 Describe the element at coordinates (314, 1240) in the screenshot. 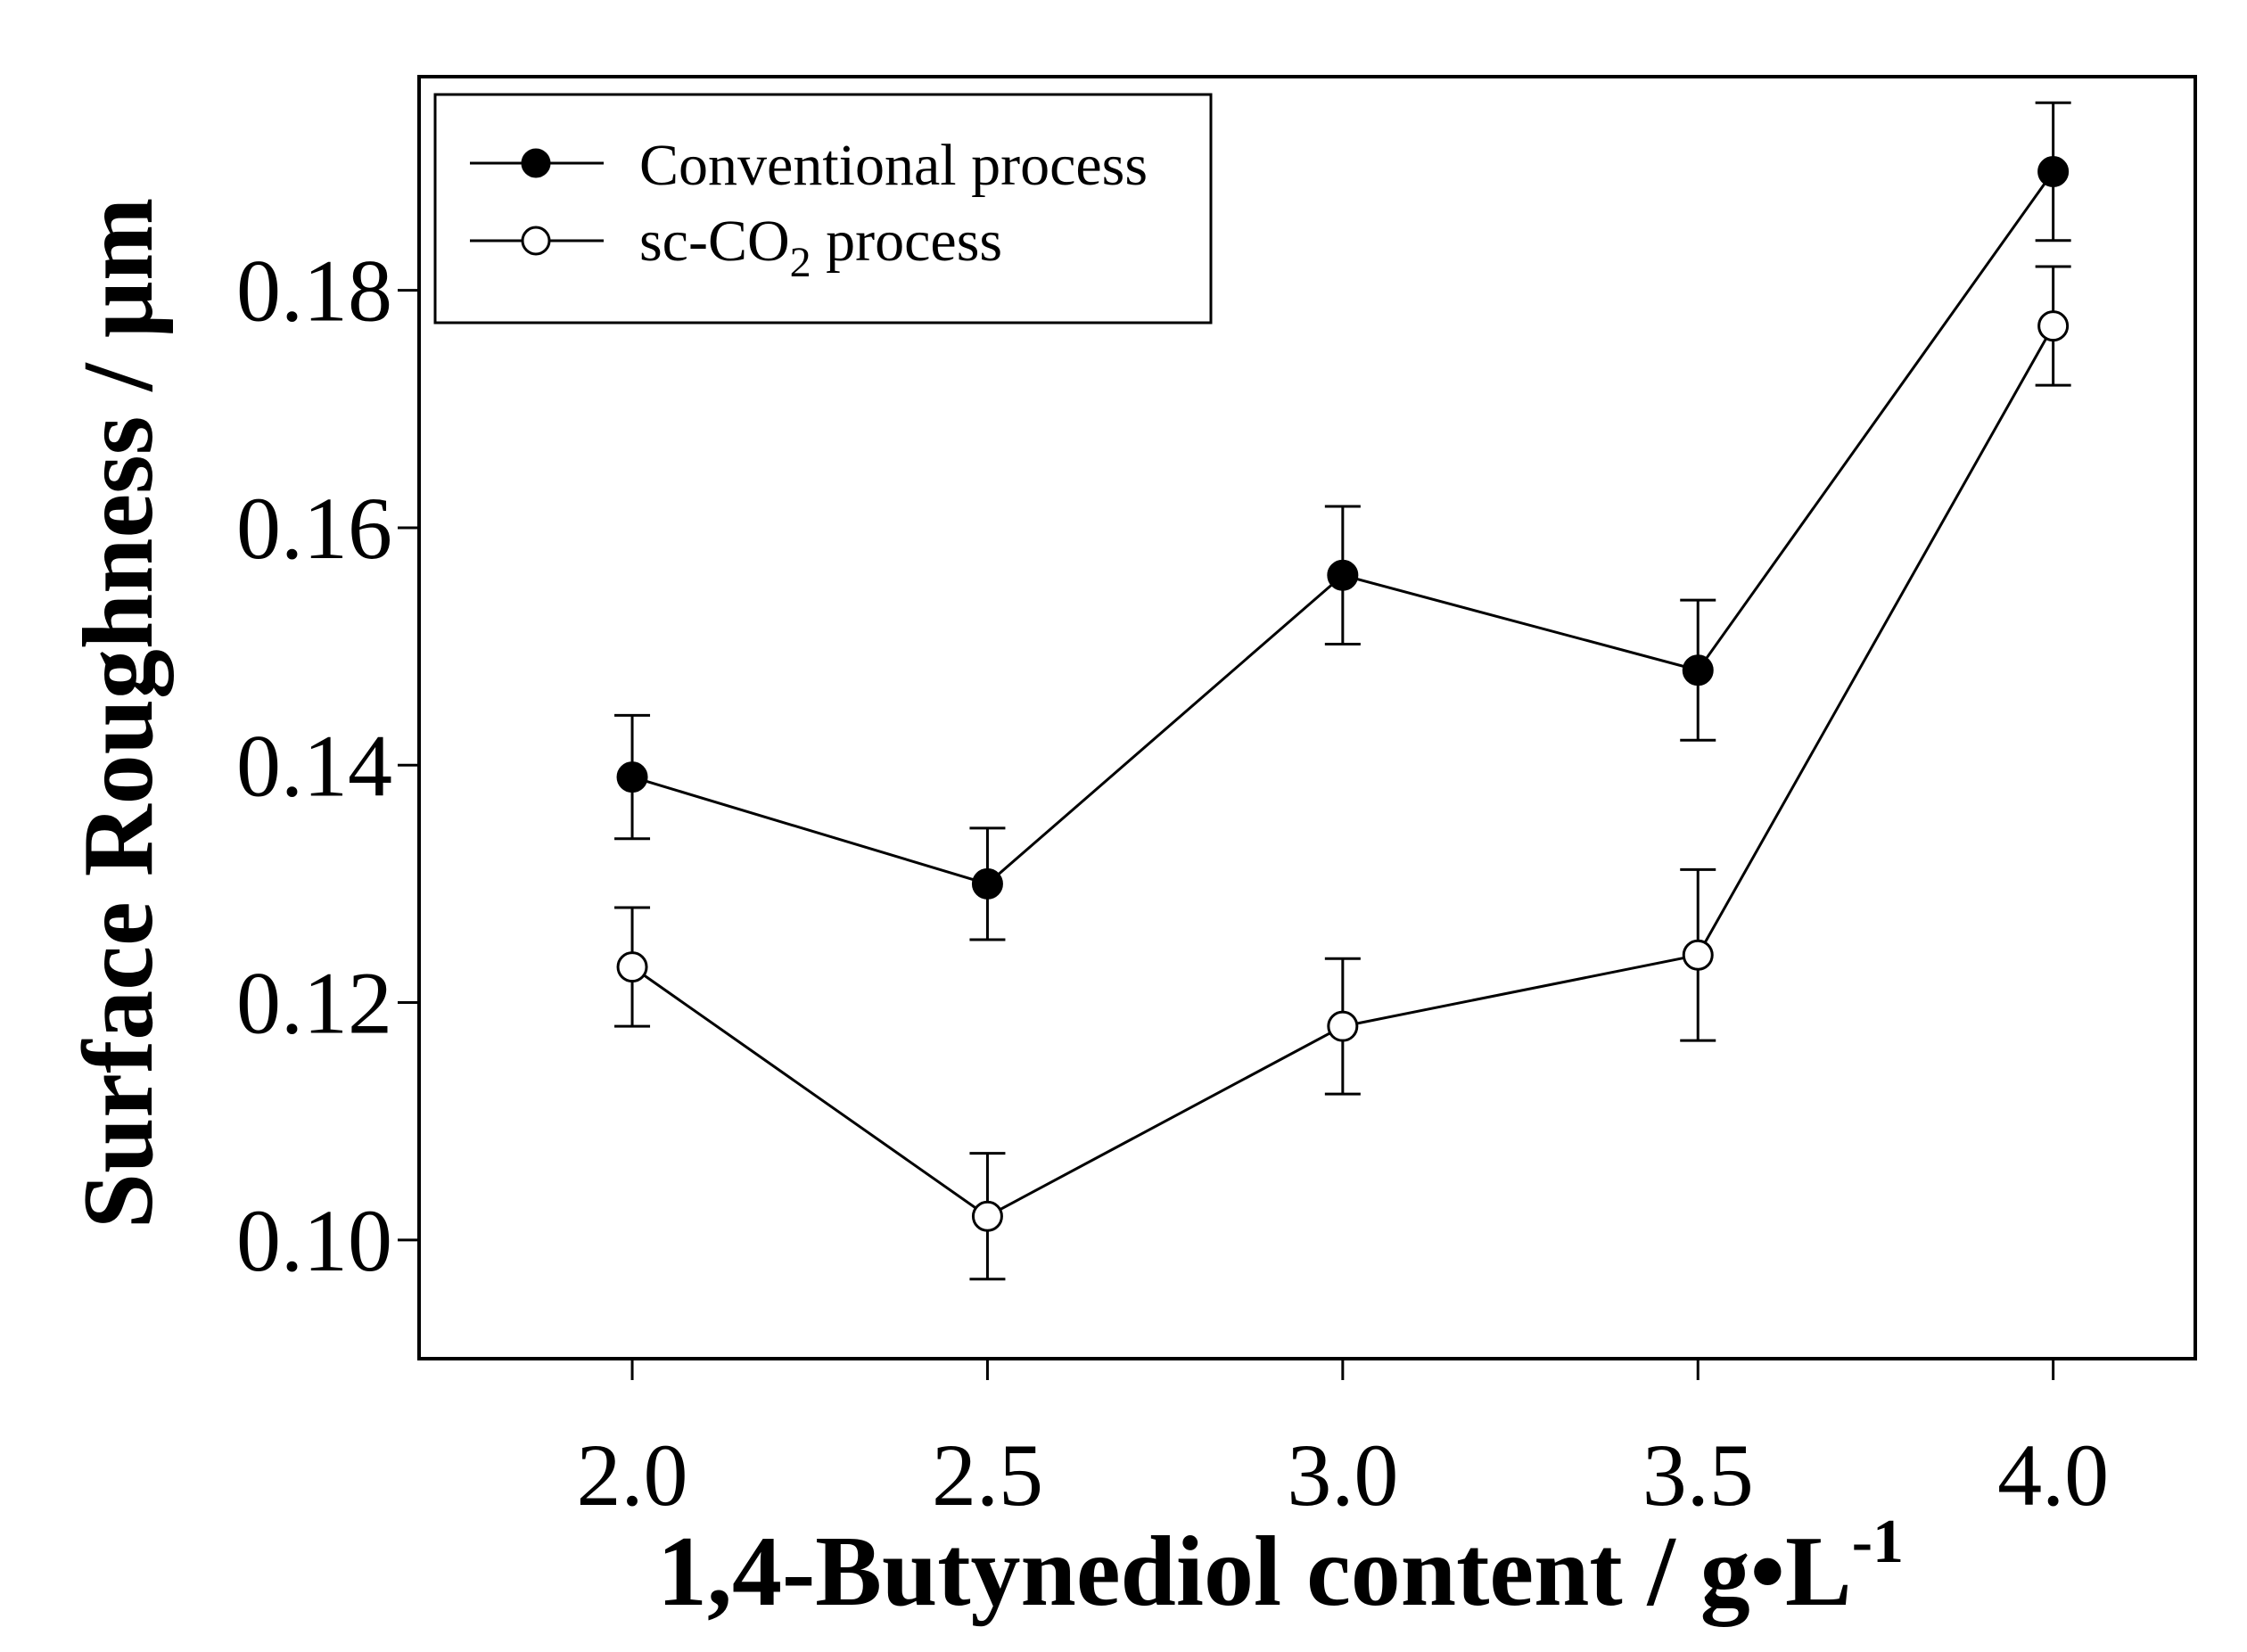

I see `y-tick-label: 0.10` at that location.